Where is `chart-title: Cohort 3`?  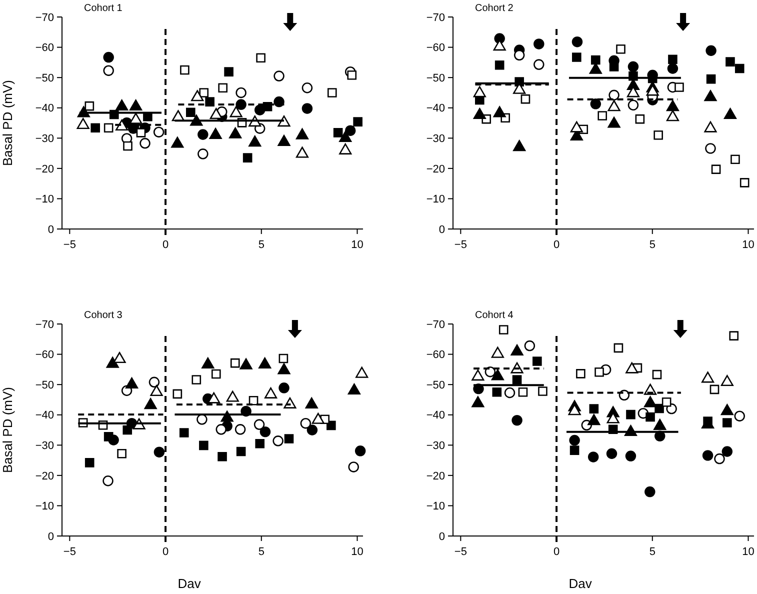 chart-title: Cohort 3 is located at coordinates (103, 315).